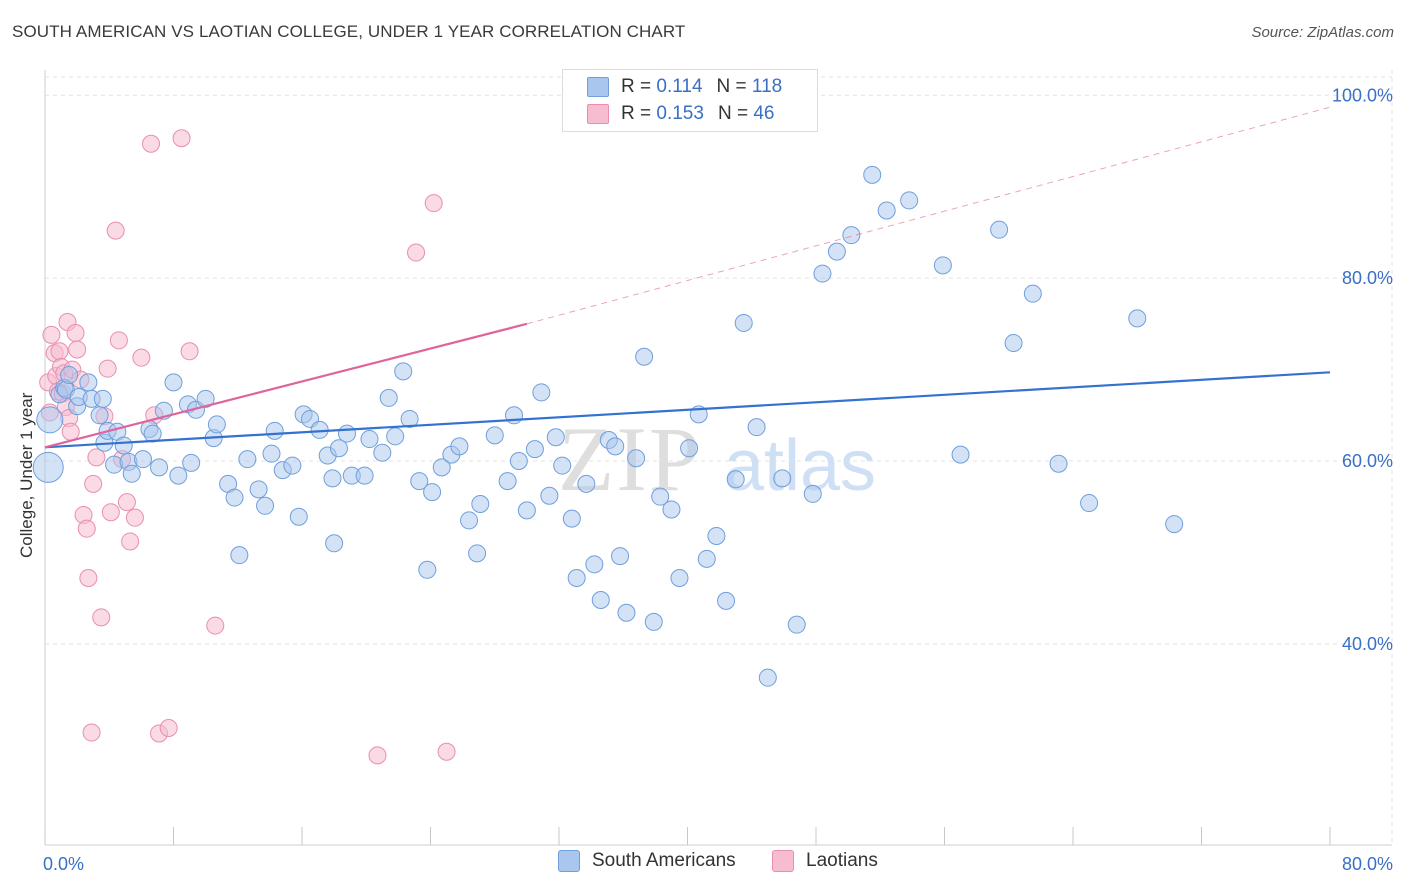  Describe the element at coordinates (679, 86) in the screenshot. I see `legend-r-value: 0.114` at that location.